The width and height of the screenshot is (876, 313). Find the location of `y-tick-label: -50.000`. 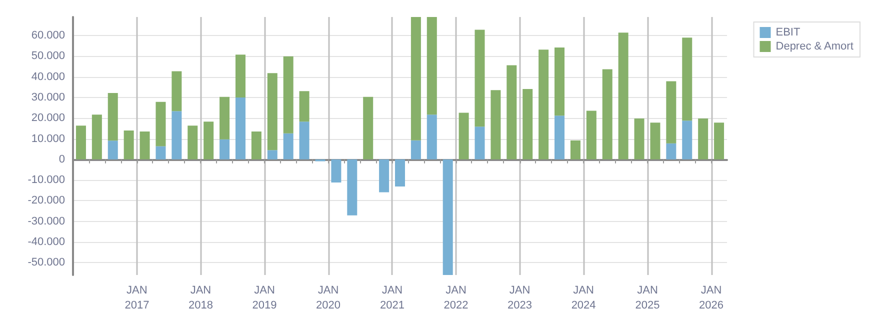

y-tick-label: -50.000 is located at coordinates (46, 262).